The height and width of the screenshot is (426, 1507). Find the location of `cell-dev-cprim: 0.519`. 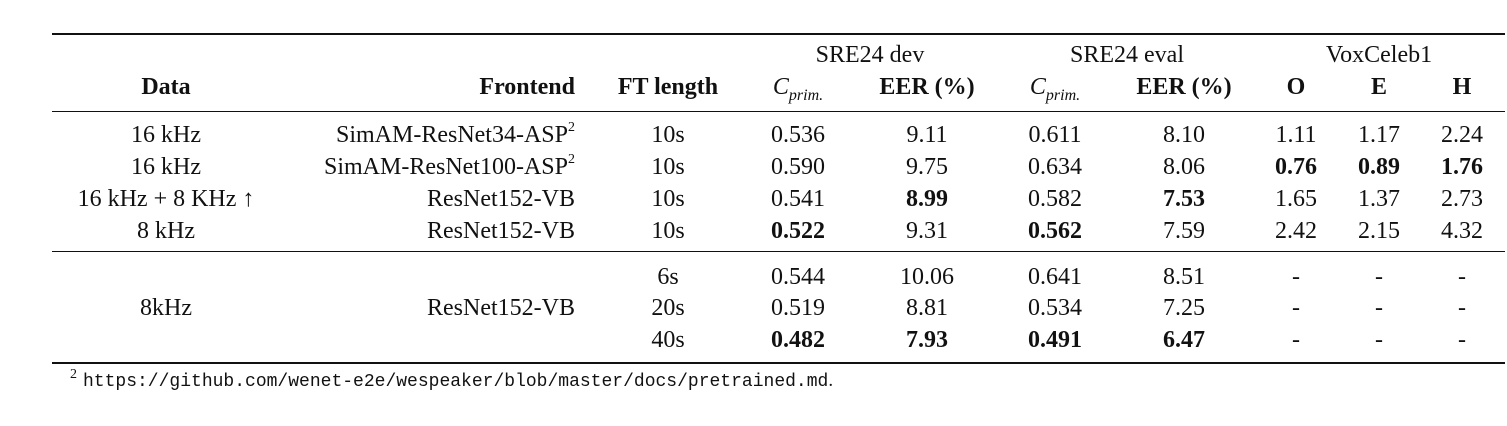

cell-dev-cprim: 0.519 is located at coordinates (798, 308).